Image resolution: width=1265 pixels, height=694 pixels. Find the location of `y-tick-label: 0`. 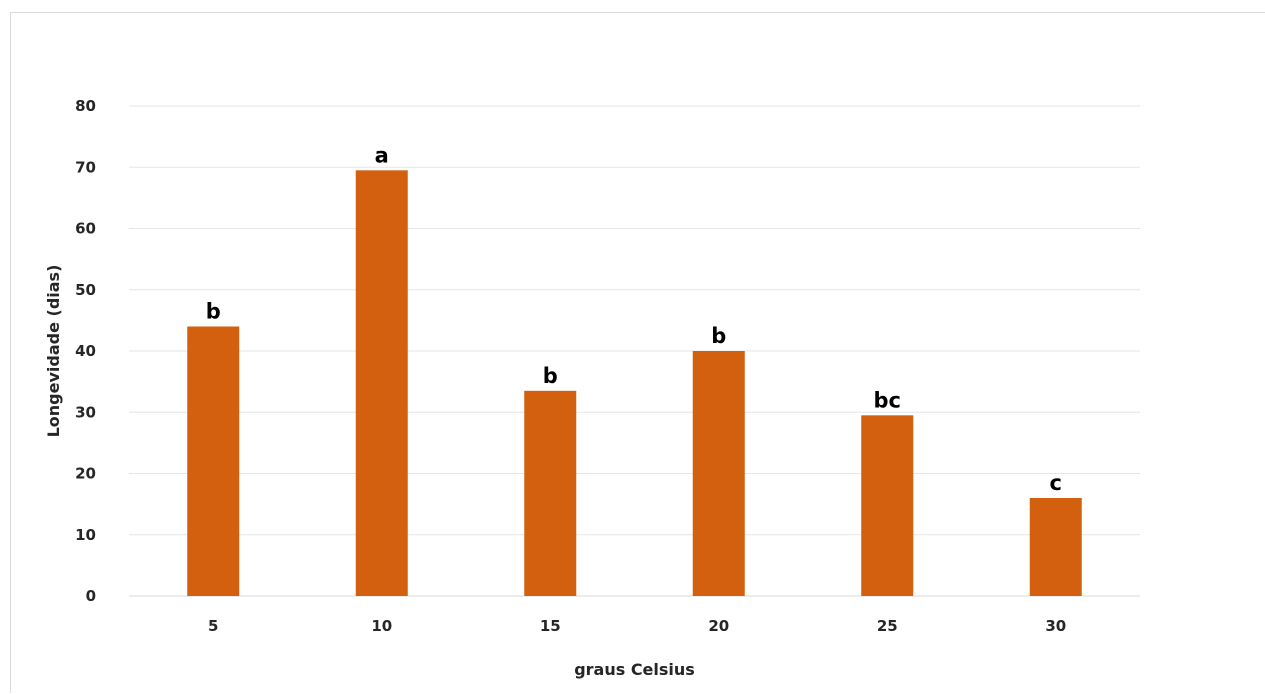

y-tick-label: 0 is located at coordinates (91, 596).